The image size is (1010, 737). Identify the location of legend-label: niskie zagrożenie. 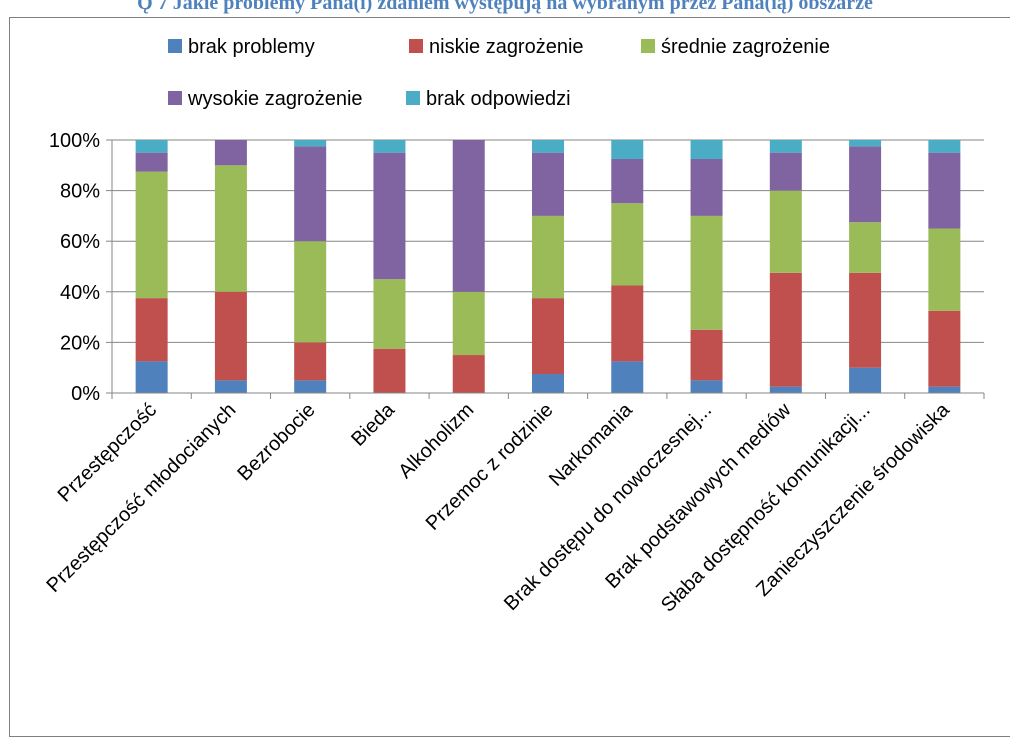
(506, 47).